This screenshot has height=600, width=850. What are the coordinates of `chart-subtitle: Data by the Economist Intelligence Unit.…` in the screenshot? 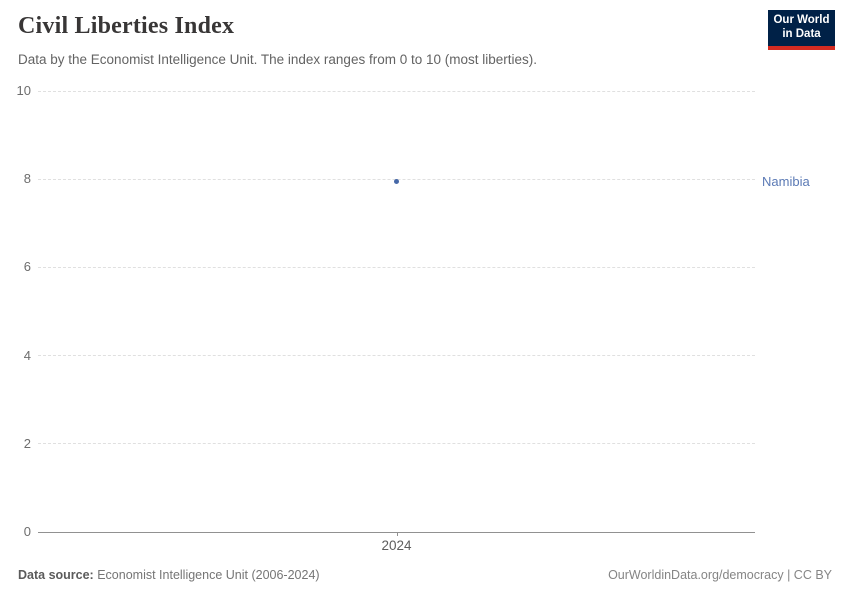 It's located at (277, 59).